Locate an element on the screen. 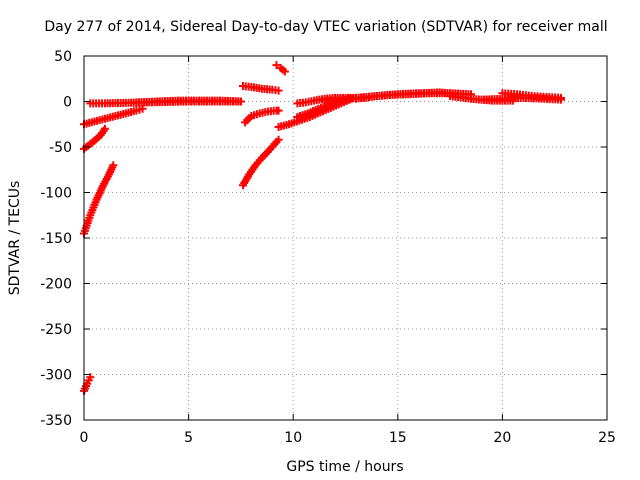 Image resolution: width=640 pixels, height=480 pixels. y-tick-label: -300 is located at coordinates (56, 376).